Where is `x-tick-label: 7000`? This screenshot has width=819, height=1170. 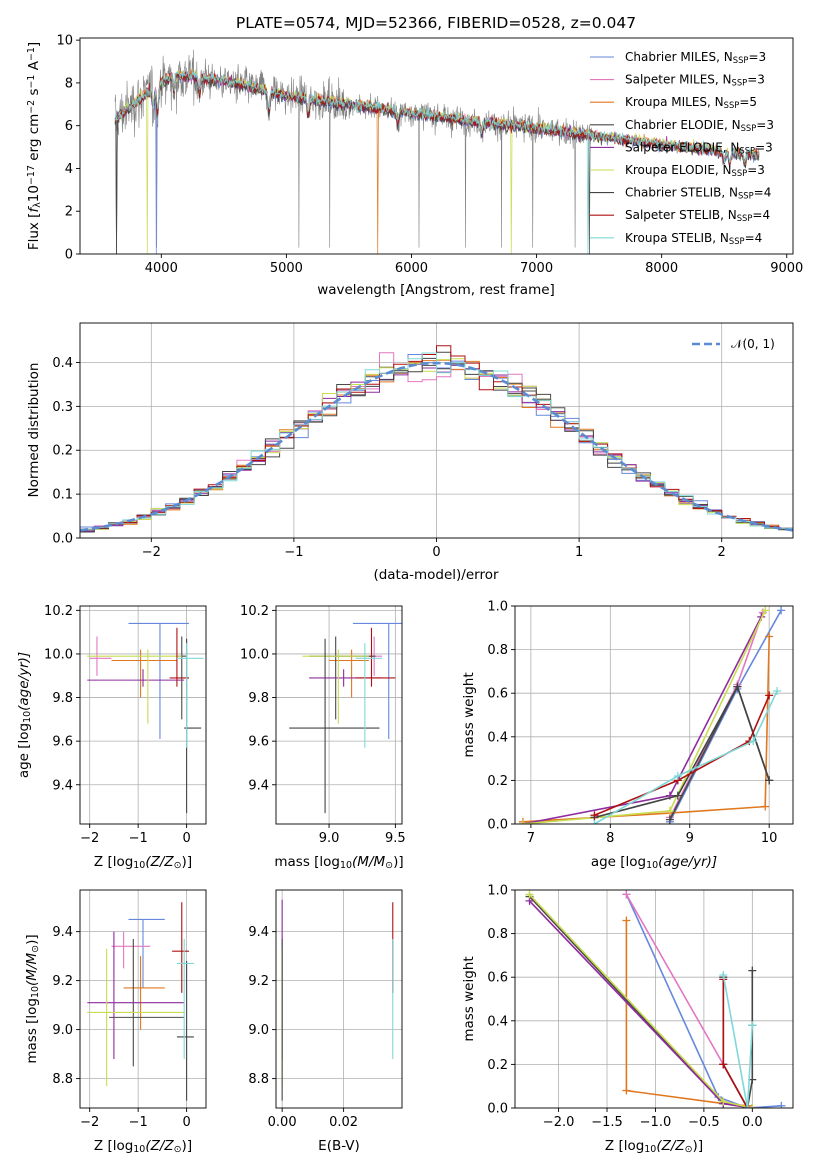 x-tick-label: 7000 is located at coordinates (536, 268).